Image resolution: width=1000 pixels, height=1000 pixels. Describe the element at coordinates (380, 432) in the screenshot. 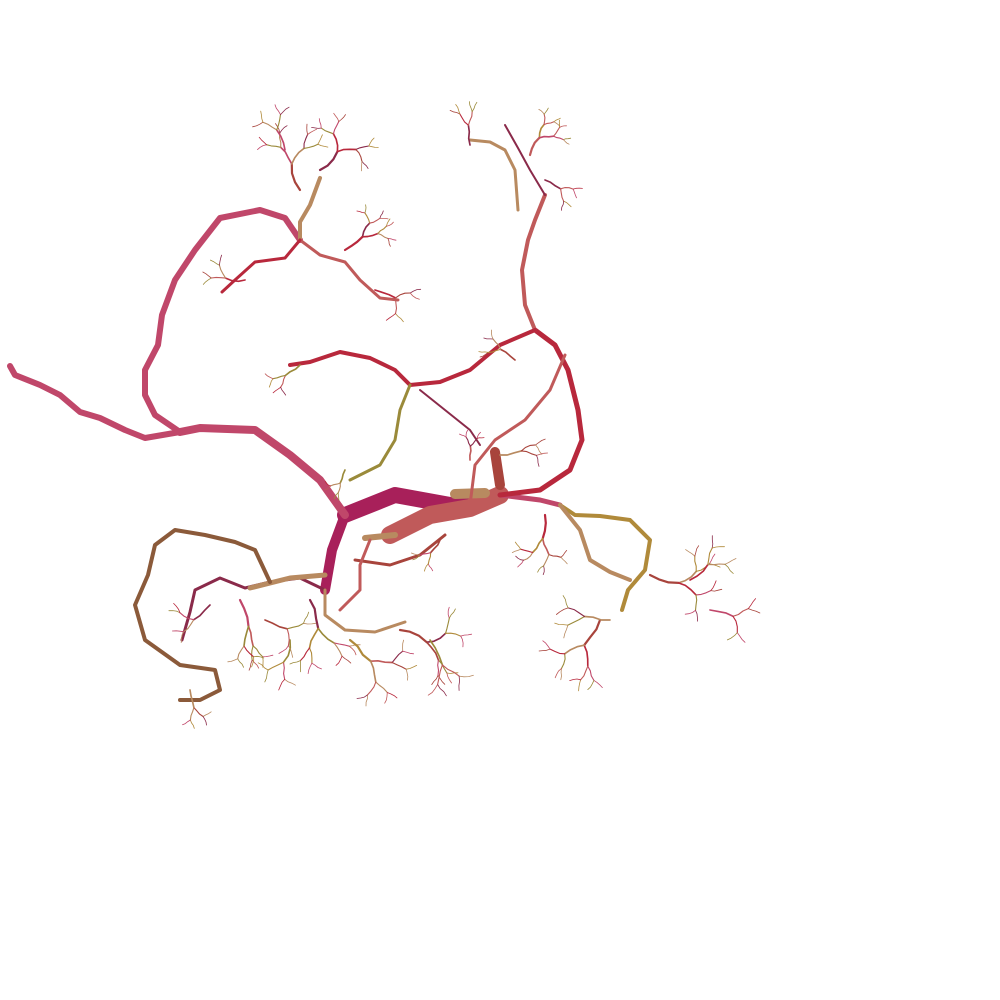

I see `branch-center-left` at that location.